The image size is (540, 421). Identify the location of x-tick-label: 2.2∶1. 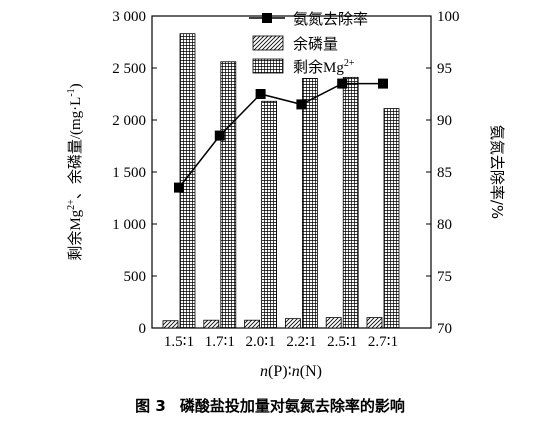
(301, 342).